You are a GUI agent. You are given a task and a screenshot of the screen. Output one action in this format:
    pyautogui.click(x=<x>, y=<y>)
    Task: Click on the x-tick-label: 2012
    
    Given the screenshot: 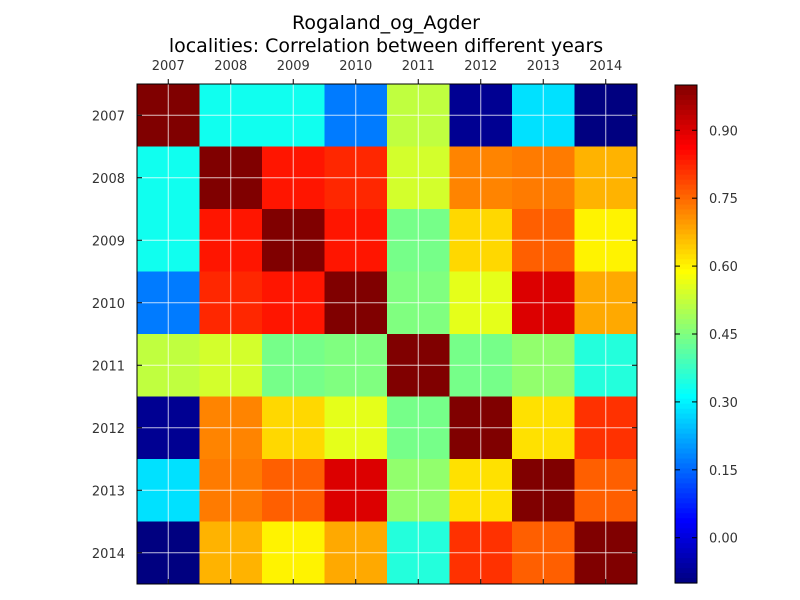 What is the action you would take?
    pyautogui.click(x=480, y=66)
    